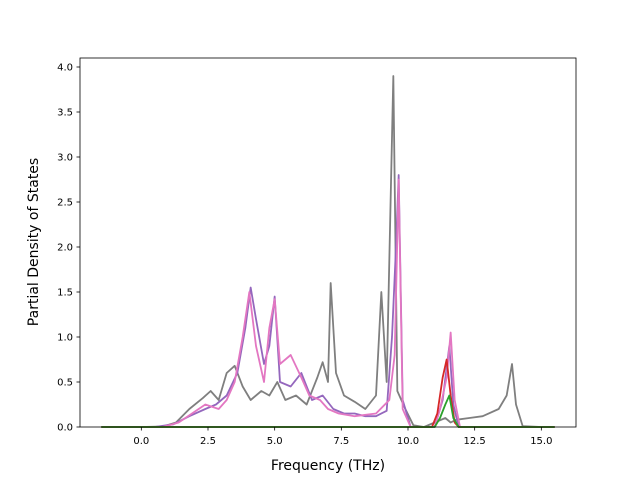  What do you see at coordinates (208, 441) in the screenshot?
I see `x-tick-label: 2.5` at bounding box center [208, 441].